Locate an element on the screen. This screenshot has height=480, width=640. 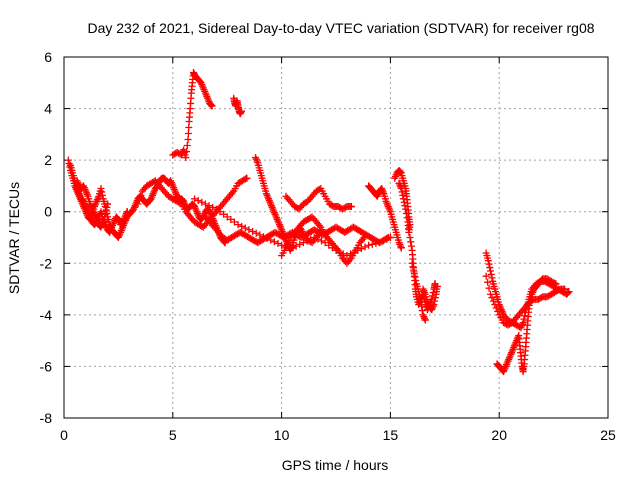
x-axis-label: GPS time / hours is located at coordinates (335, 465).